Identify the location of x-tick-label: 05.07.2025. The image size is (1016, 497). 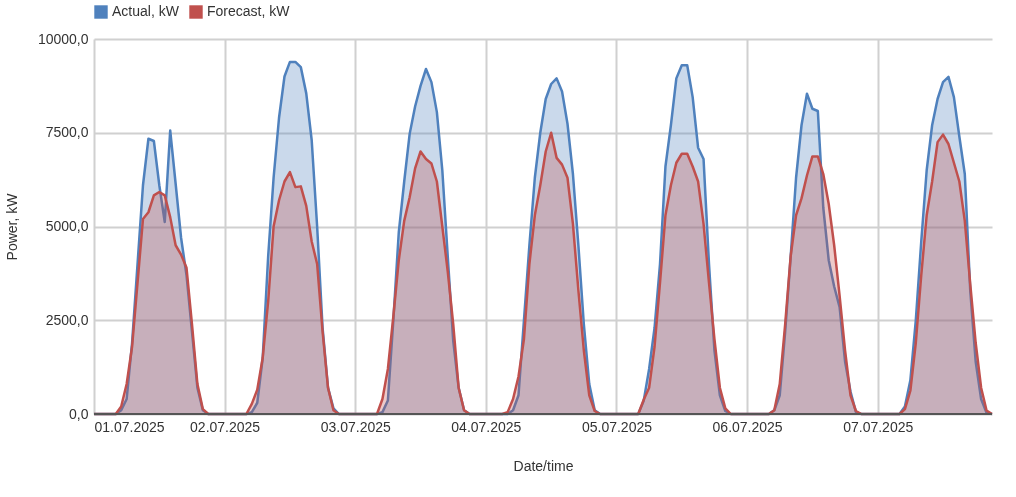
(617, 426).